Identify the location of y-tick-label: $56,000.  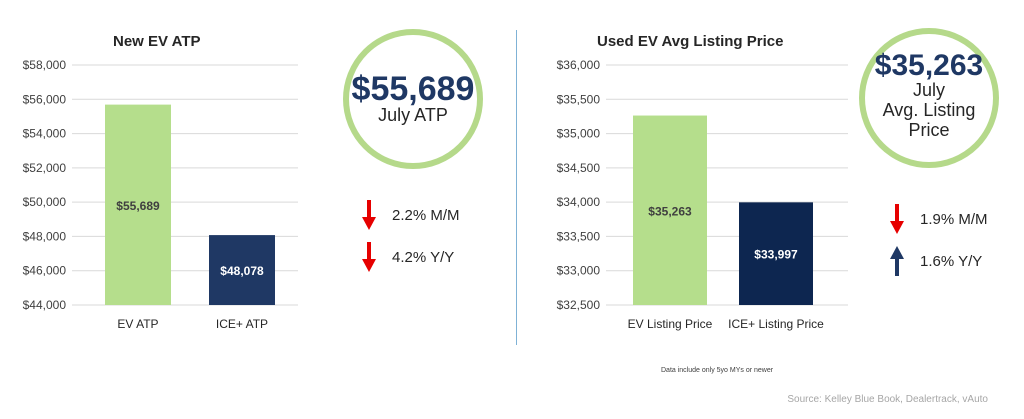
(45, 99).